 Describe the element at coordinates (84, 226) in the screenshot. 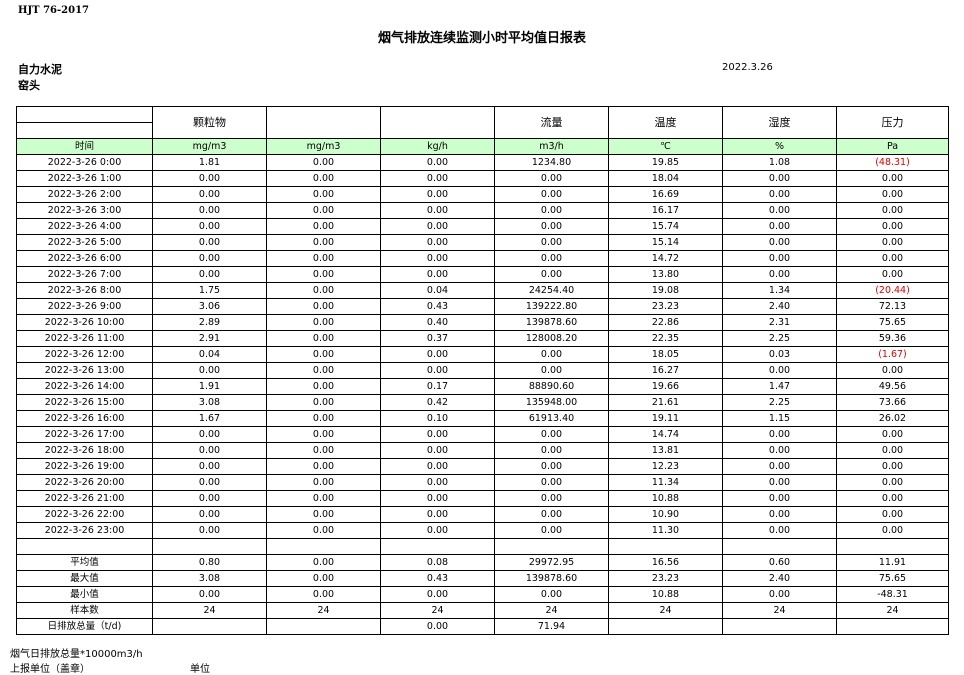

I see `row-label: 2022-3-26 4:00` at that location.